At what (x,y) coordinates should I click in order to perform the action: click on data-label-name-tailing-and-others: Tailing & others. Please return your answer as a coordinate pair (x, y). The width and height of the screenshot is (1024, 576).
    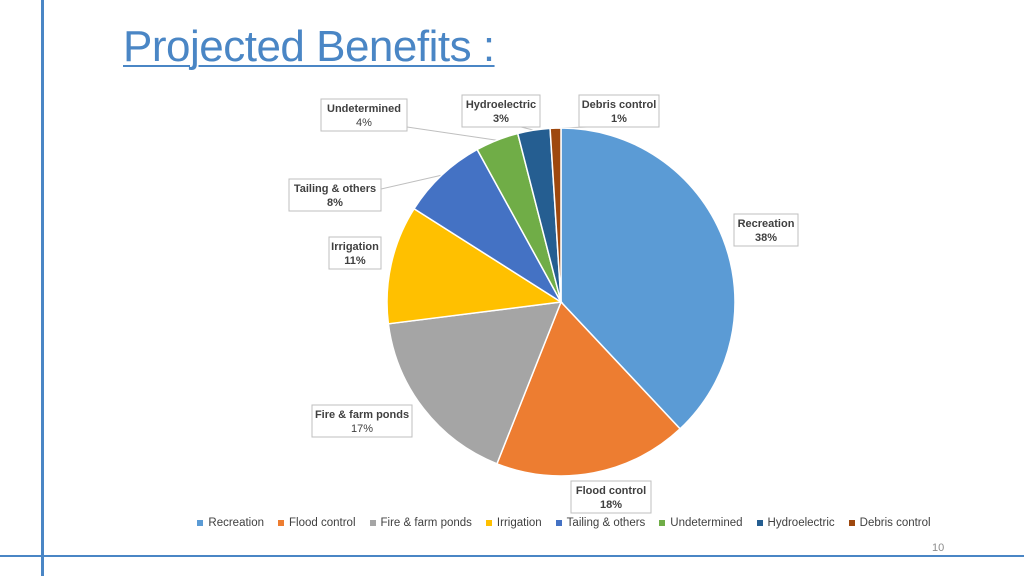
    Looking at the image, I should click on (335, 189).